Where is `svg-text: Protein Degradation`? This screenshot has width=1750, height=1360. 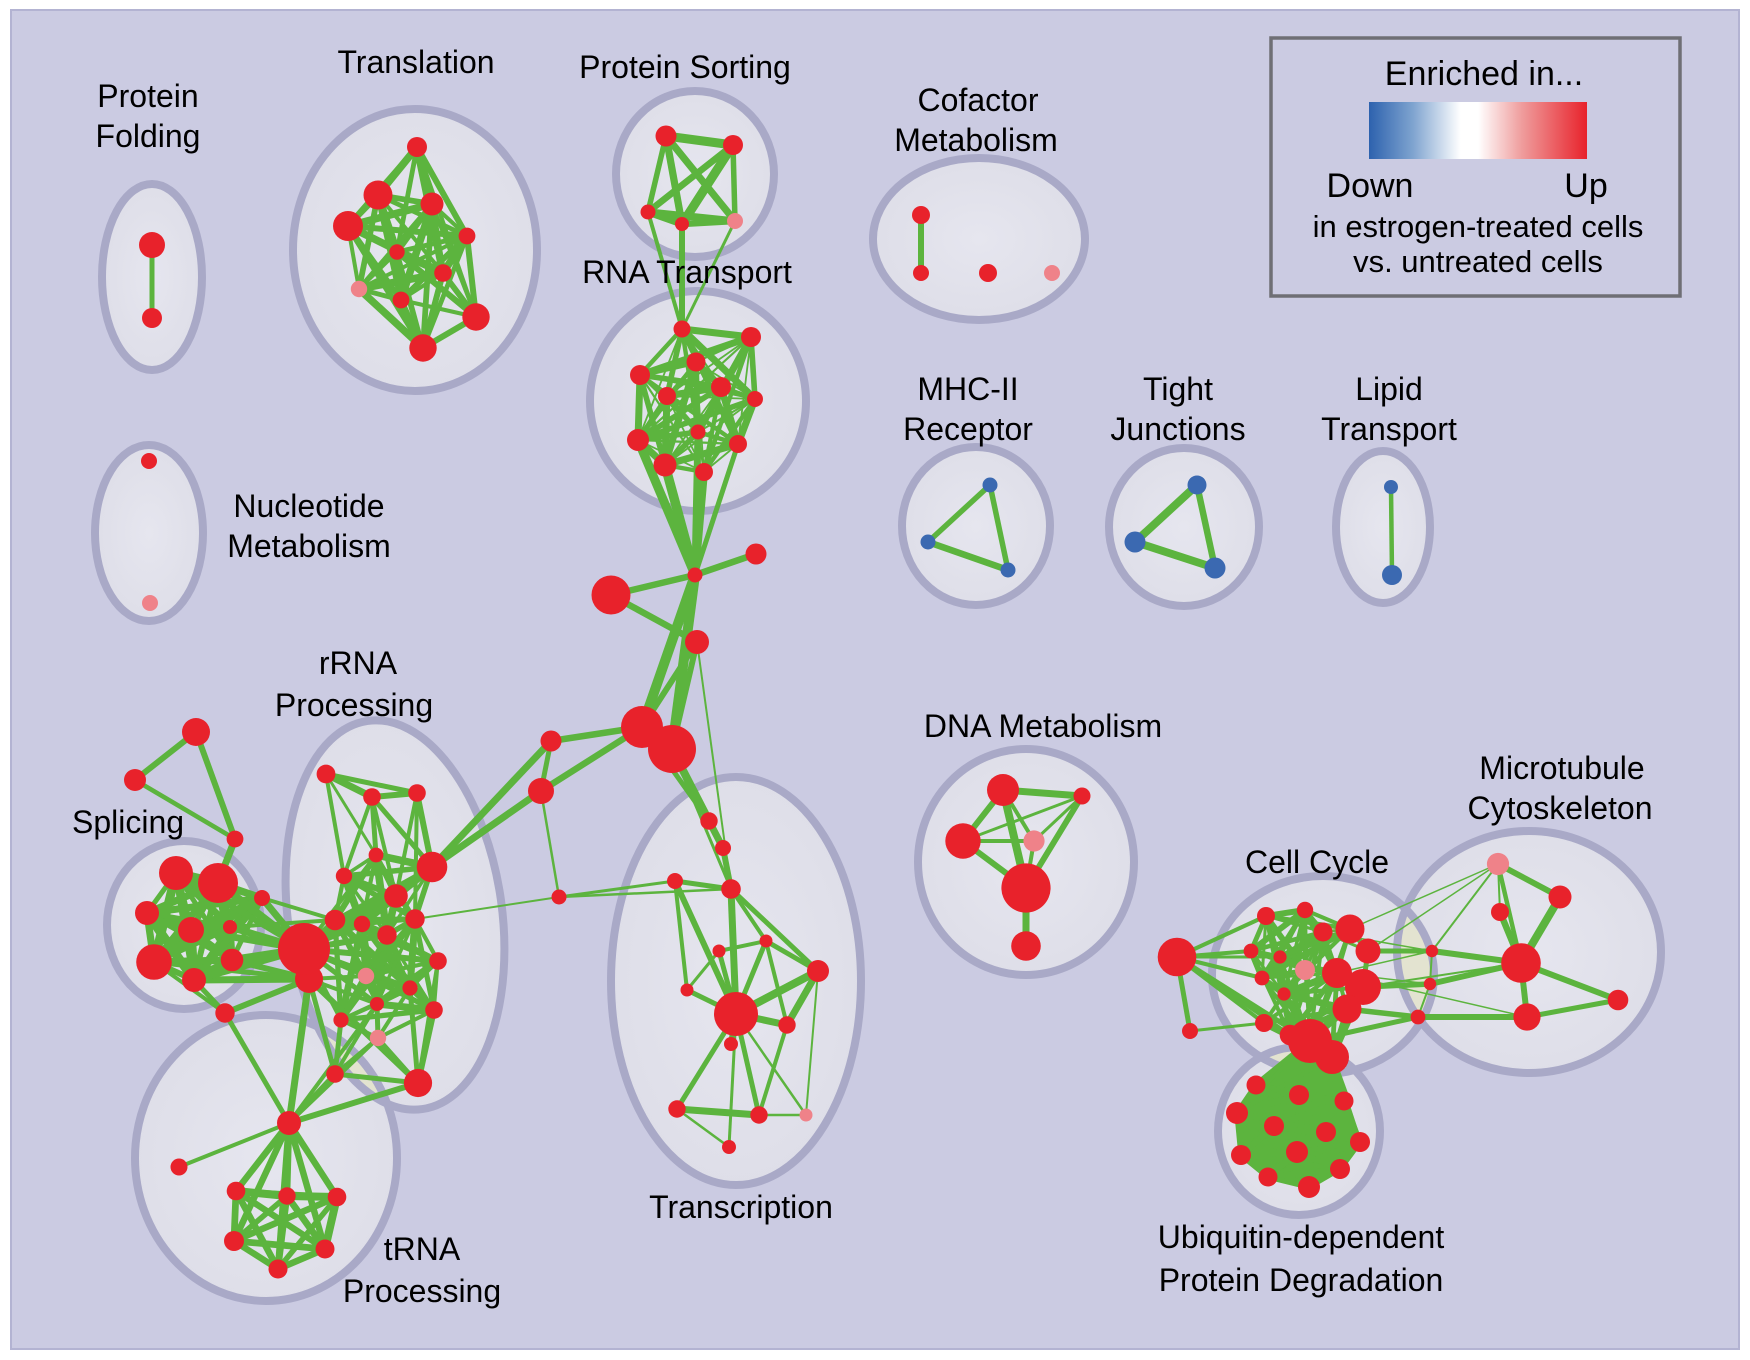
svg-text: Protein Degradation is located at coordinates (1301, 1280).